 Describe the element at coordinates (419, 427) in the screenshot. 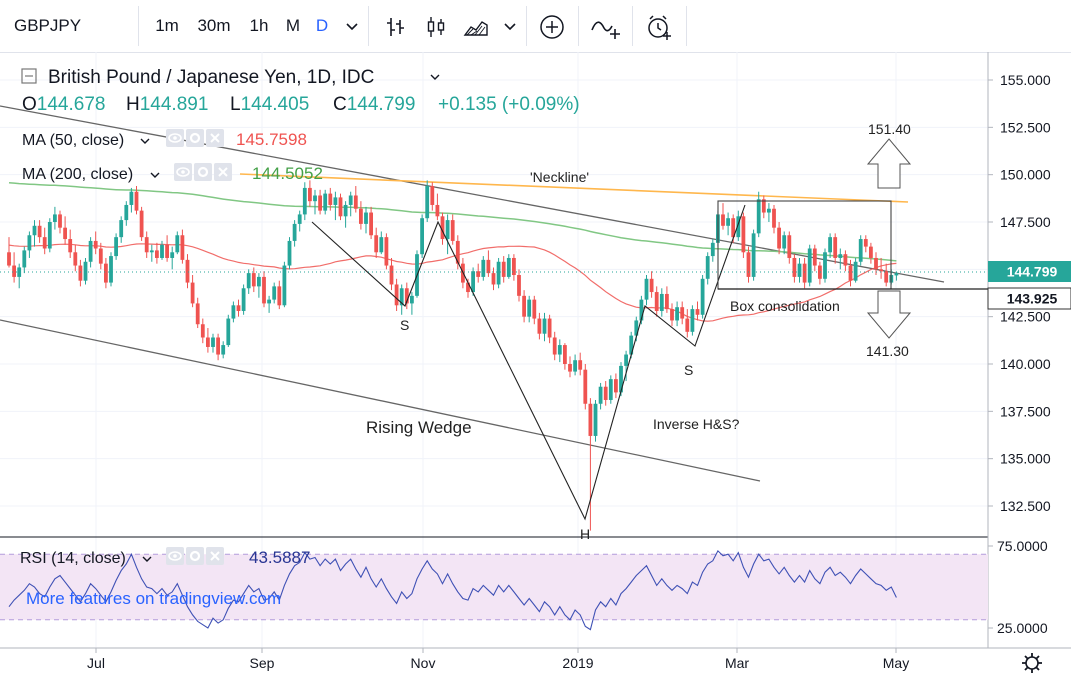

I see `rising-wedge-label: Rising Wedge` at that location.